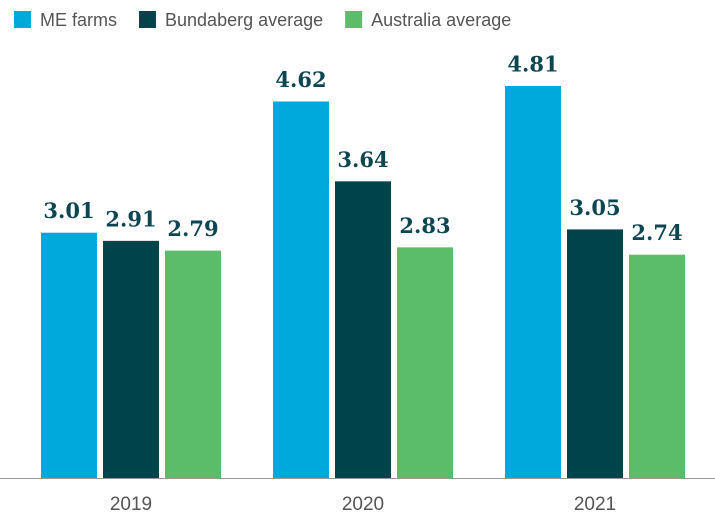  What do you see at coordinates (192, 228) in the screenshot?
I see `value-label: 2.79` at bounding box center [192, 228].